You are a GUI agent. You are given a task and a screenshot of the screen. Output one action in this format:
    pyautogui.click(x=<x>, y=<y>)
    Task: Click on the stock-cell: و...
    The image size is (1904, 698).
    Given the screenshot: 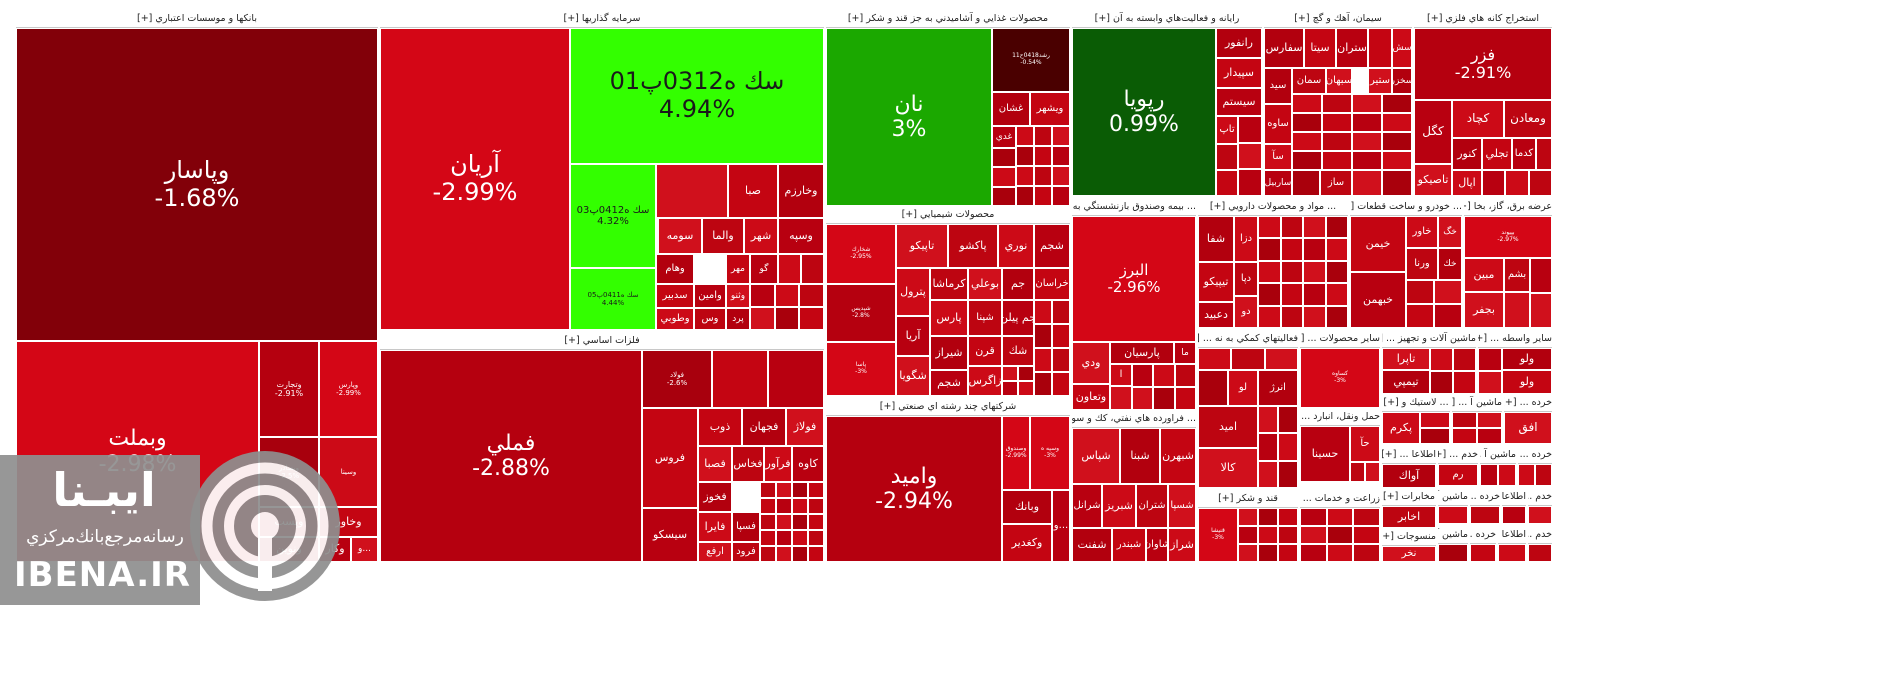 What is the action you would take?
    pyautogui.click(x=1061, y=526)
    